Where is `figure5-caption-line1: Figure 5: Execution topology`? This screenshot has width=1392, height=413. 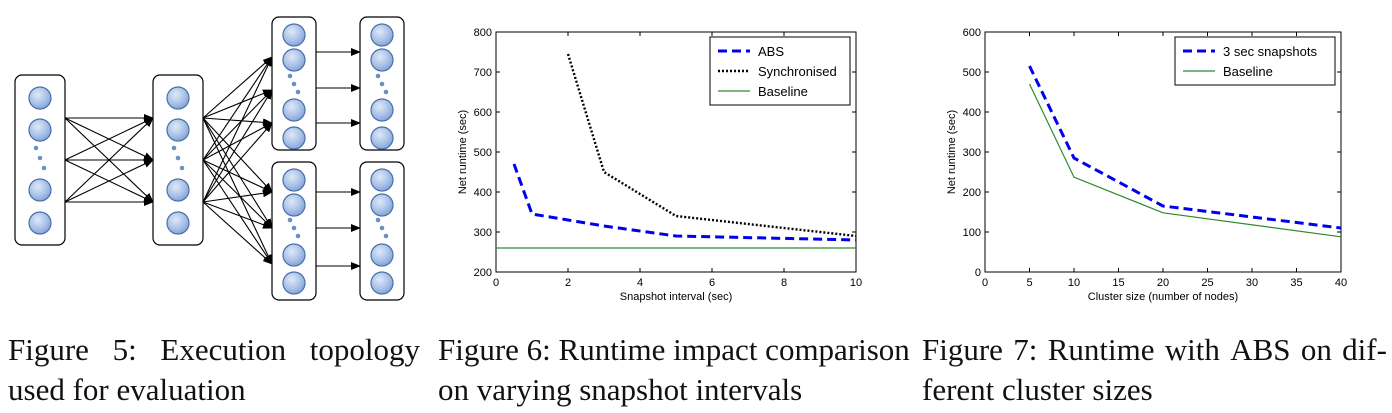
figure5-caption-line1: Figure 5: Execution topology is located at coordinates (214, 350).